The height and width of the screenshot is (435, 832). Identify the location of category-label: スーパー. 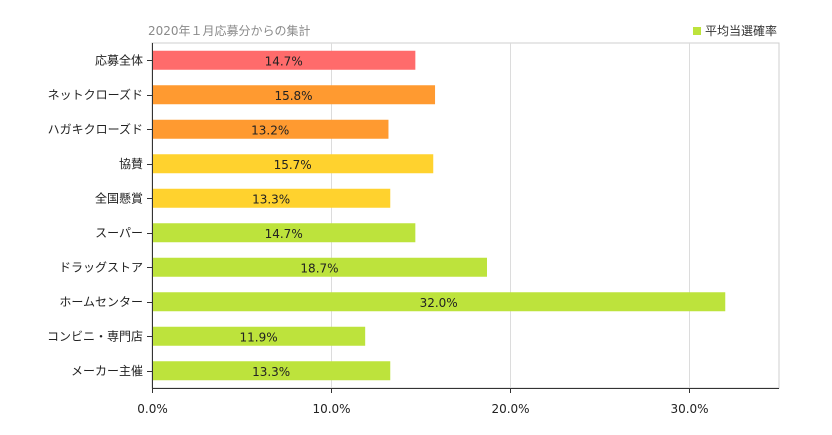
(119, 233).